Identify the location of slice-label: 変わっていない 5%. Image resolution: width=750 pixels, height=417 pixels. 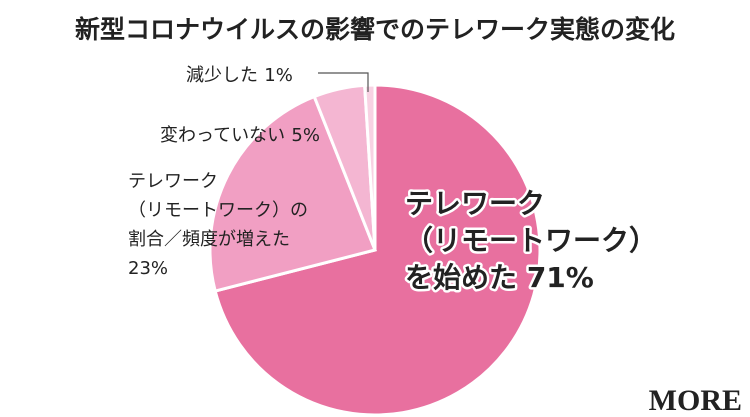
(240, 135).